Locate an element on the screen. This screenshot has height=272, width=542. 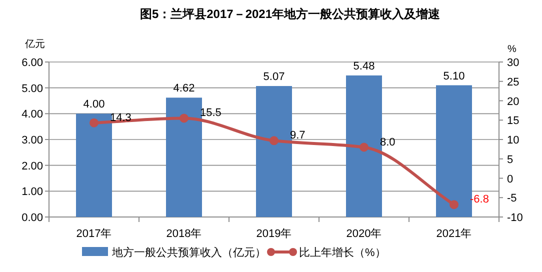
y2-axis-title: % is located at coordinates (512, 49).